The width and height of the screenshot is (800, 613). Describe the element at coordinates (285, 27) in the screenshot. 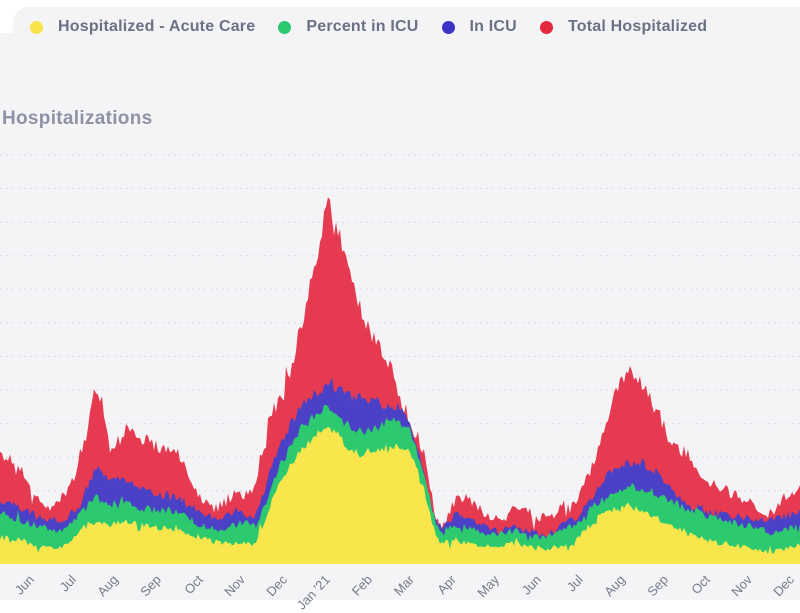

I see `legend-dot-green-icon` at that location.